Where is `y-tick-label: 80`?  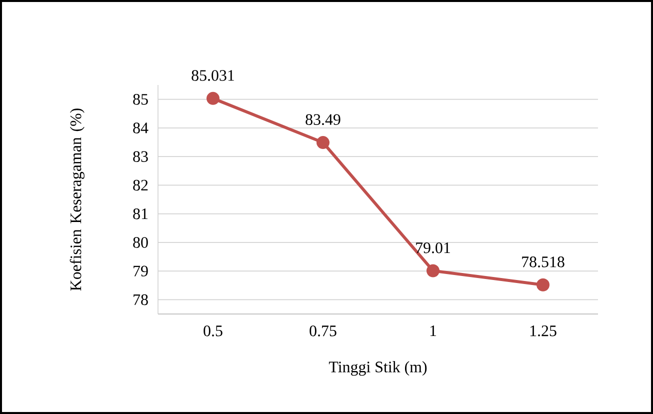
y-tick-label: 80 is located at coordinates (140, 242).